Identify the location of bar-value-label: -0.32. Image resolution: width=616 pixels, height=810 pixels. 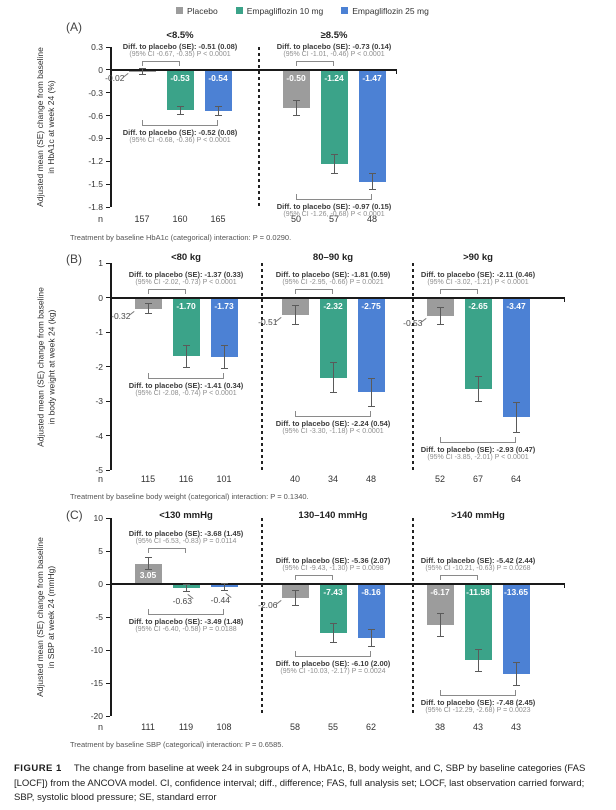
(121, 315).